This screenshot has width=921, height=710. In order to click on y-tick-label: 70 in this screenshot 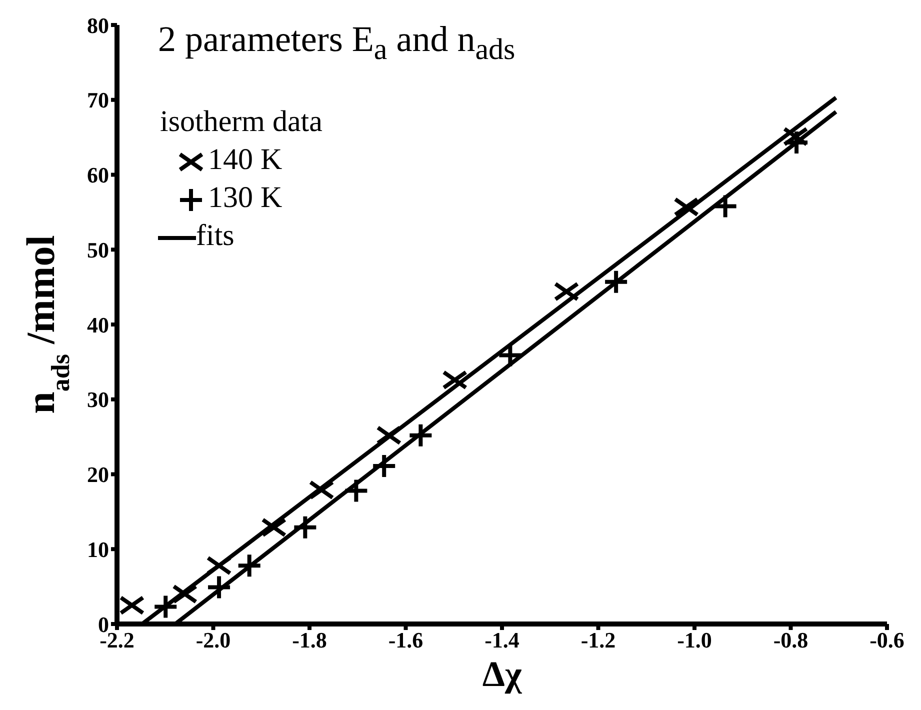, I will do `click(98, 100)`.